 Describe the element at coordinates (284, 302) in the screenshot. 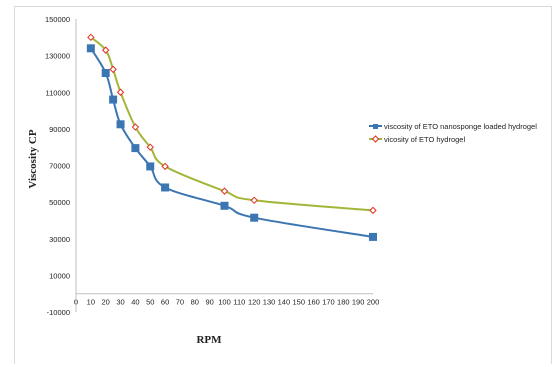

I see `x-tick-label: 140` at that location.